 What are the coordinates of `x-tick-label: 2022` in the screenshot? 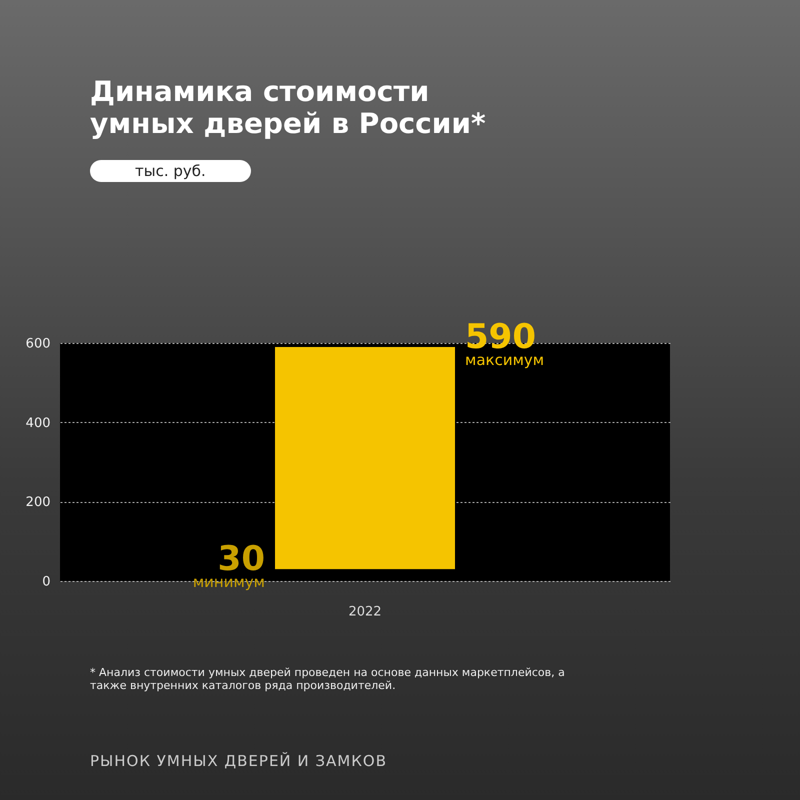 It's located at (365, 612).